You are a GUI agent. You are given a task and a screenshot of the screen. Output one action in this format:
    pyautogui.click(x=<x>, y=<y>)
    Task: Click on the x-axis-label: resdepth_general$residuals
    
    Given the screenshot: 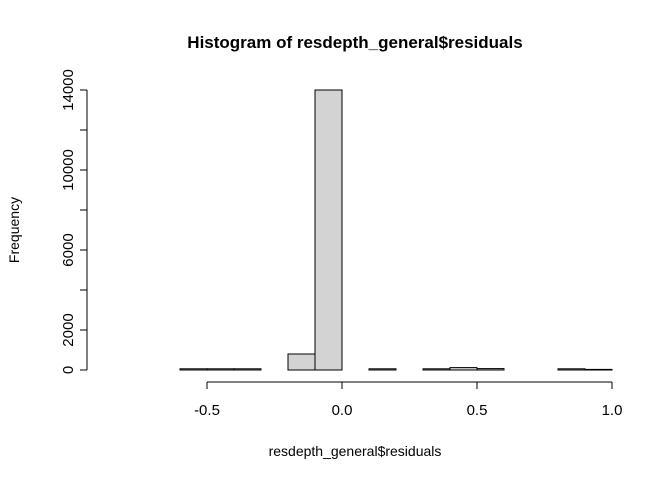 What is the action you would take?
    pyautogui.click(x=355, y=451)
    